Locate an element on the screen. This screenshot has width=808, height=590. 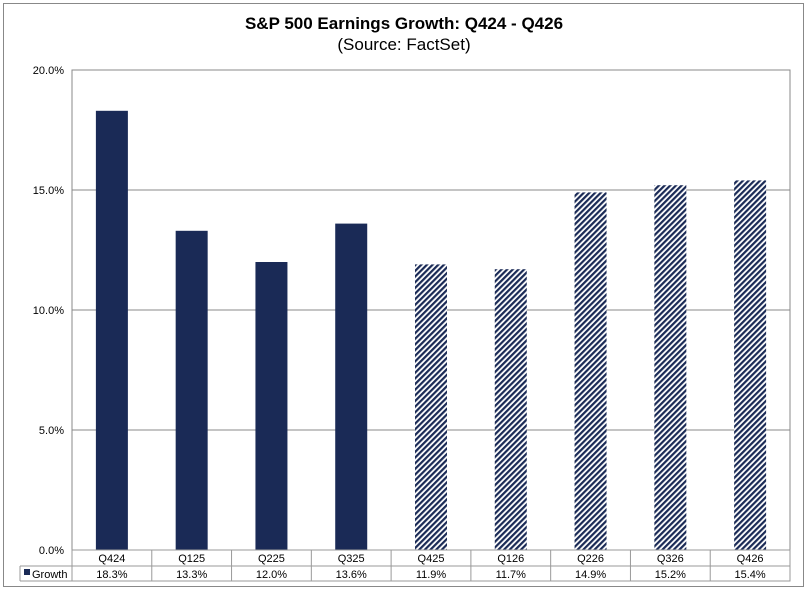
y-tick-label: 5.0% is located at coordinates (51, 431).